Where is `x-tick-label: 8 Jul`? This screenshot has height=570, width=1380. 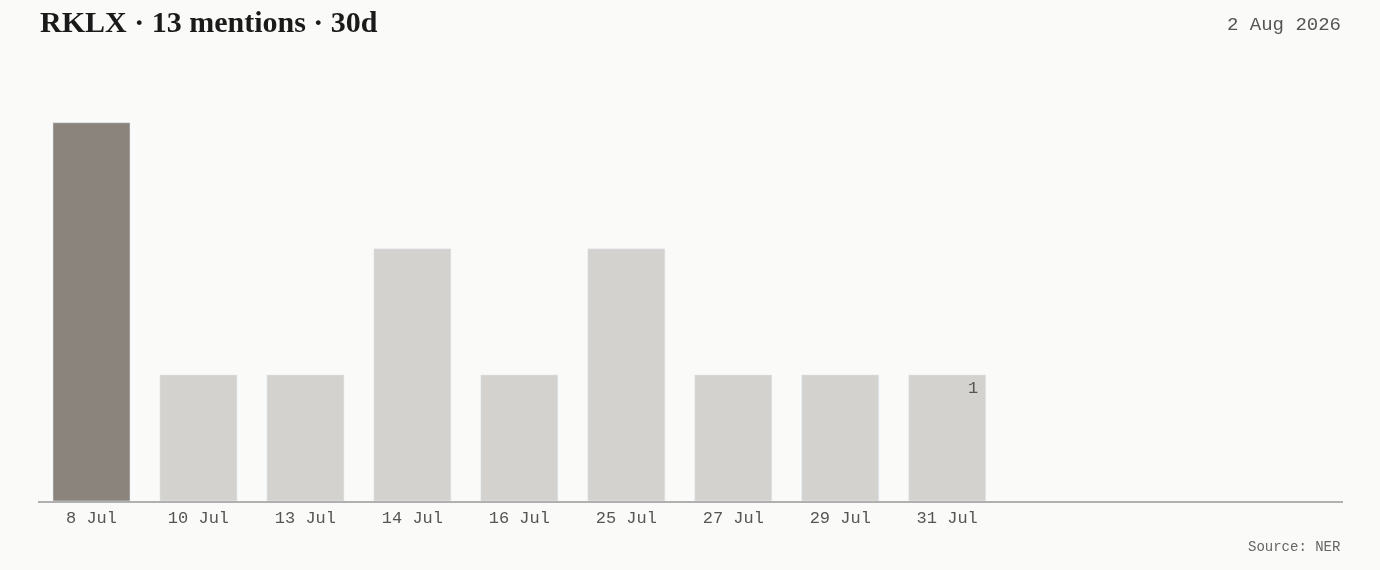 x-tick-label: 8 Jul is located at coordinates (91, 519).